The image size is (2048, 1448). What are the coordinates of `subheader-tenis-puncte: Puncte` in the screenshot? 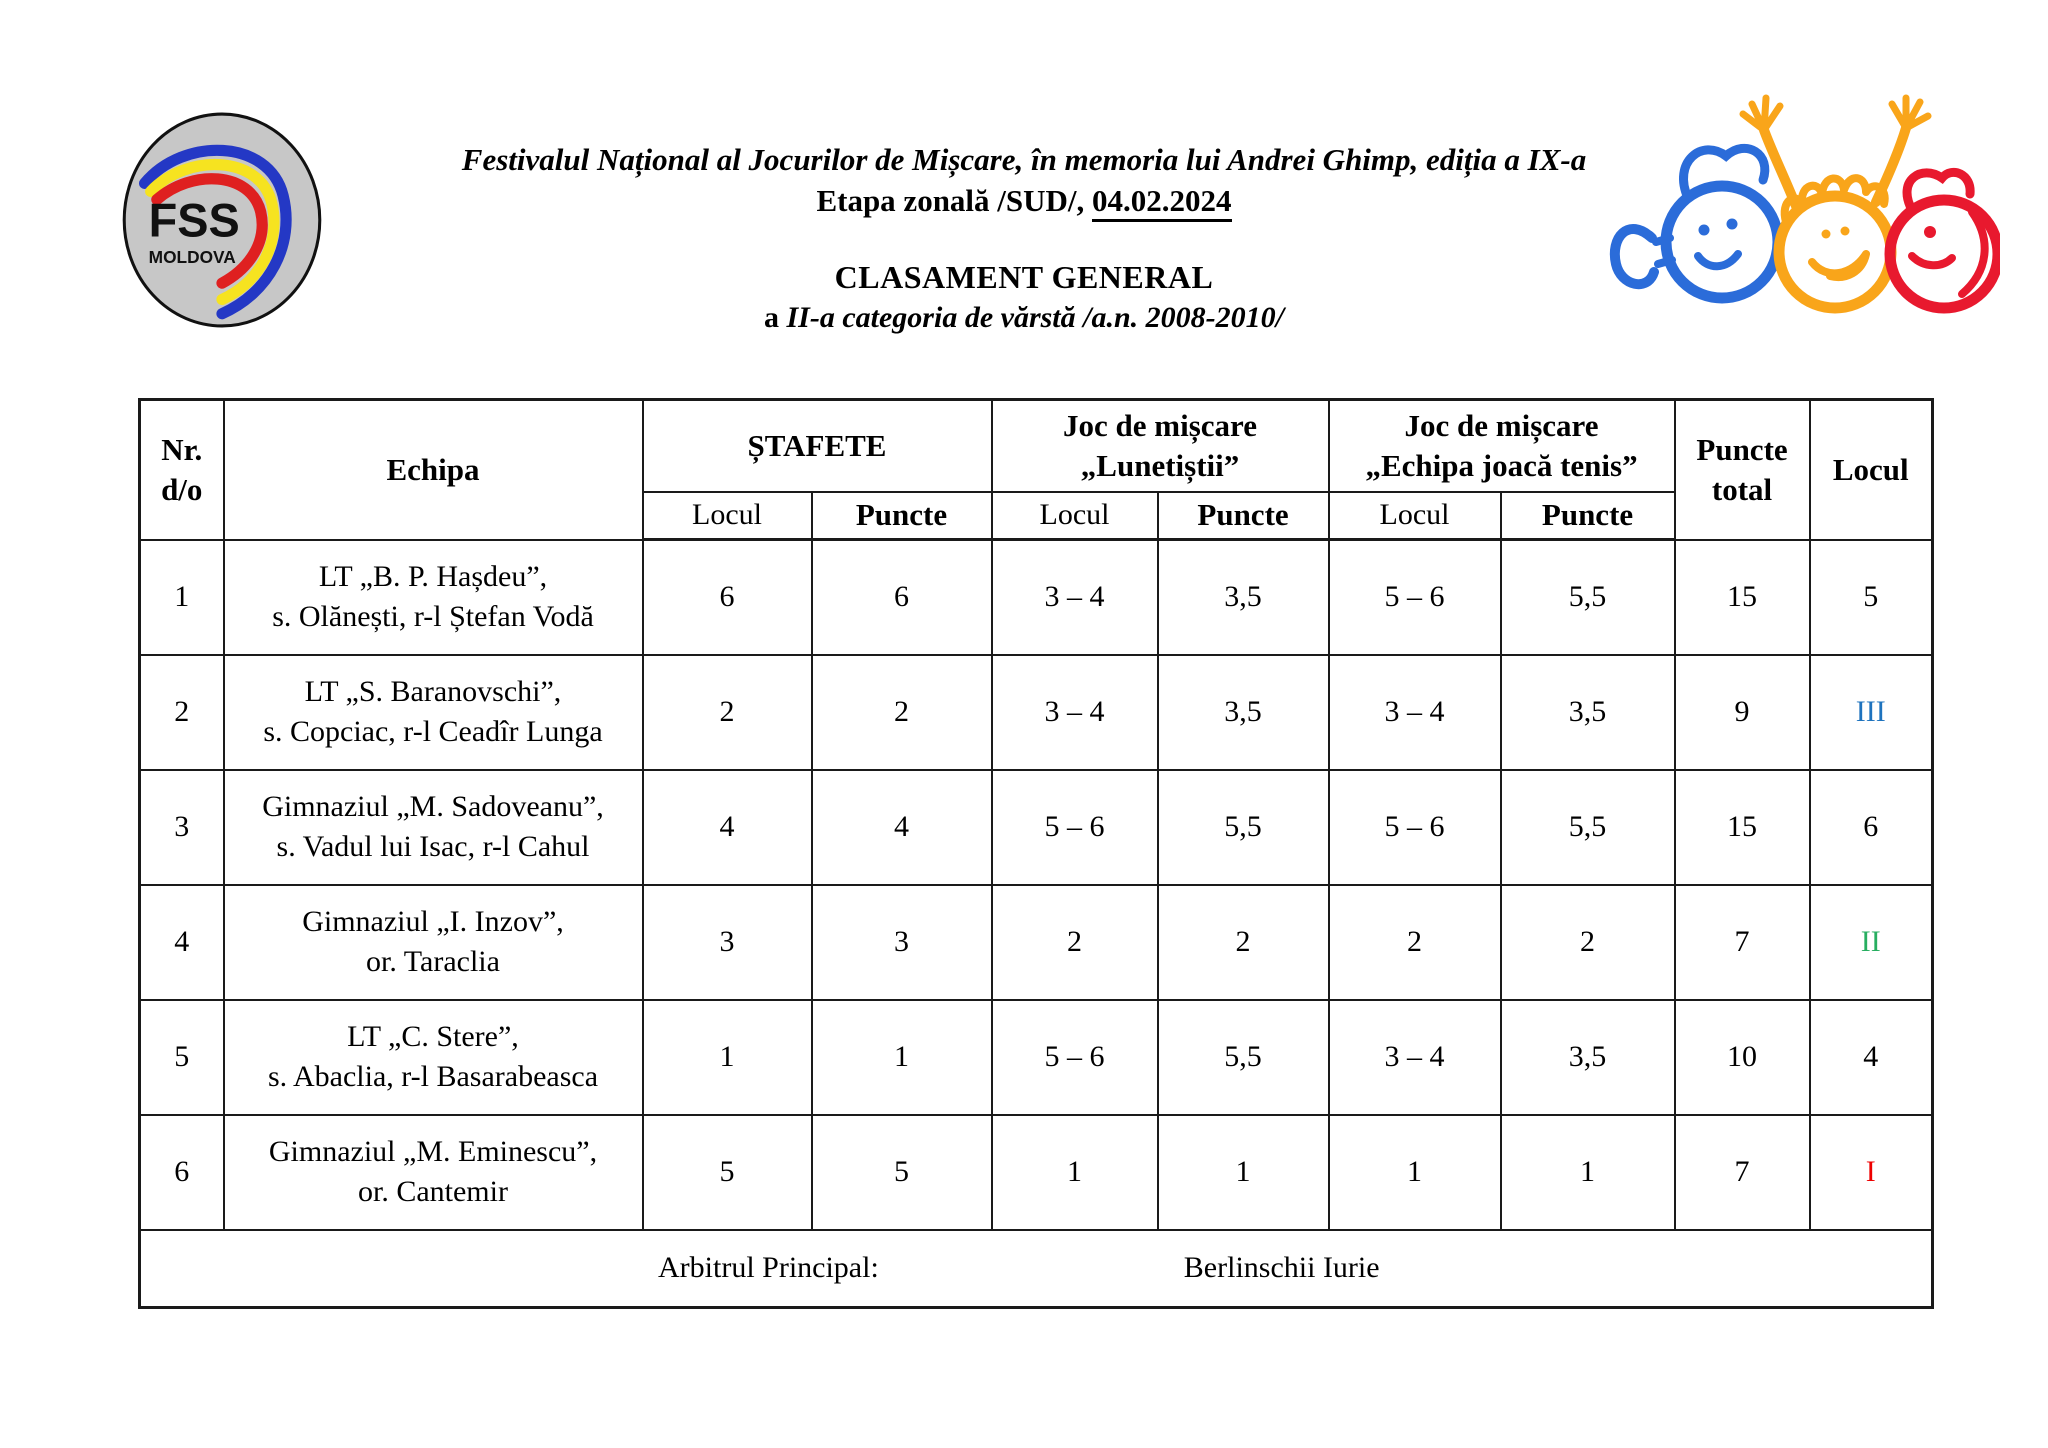 It's located at (1587, 515).